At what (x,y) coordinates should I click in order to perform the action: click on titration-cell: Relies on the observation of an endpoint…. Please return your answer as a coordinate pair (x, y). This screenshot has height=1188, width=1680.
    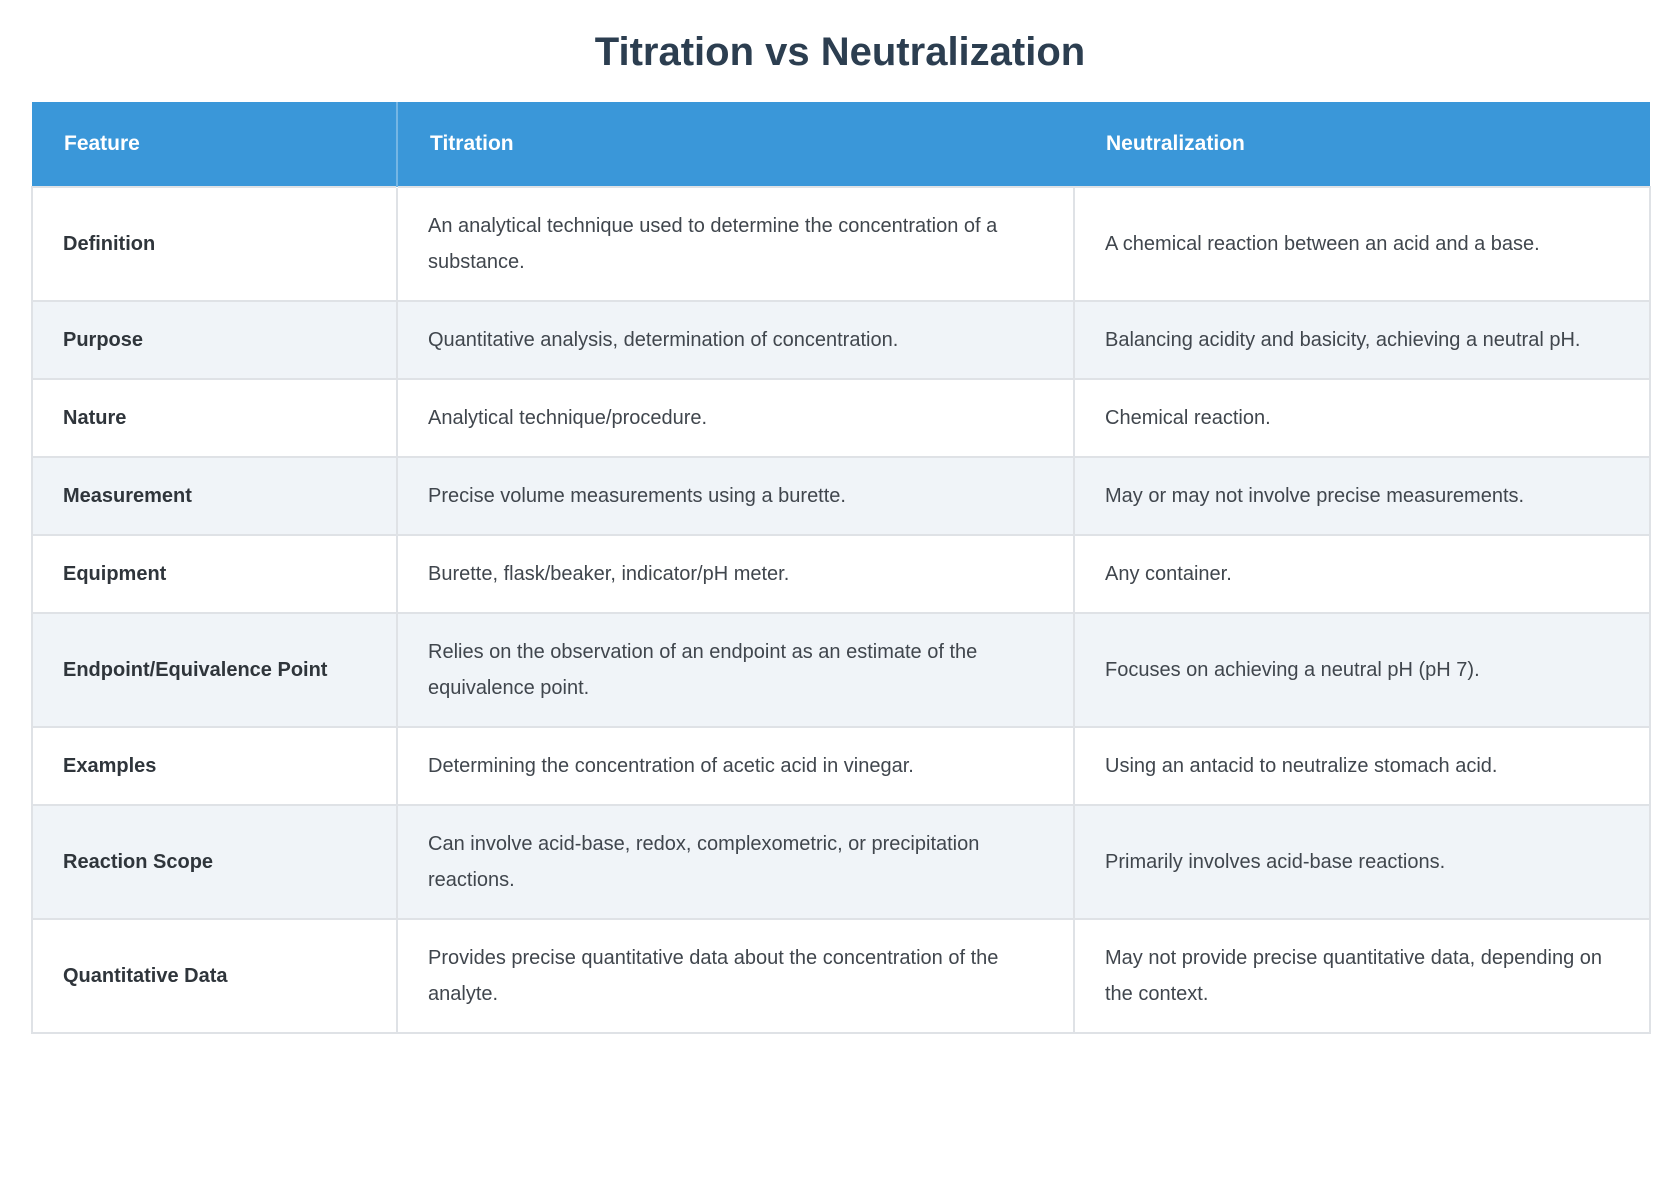
    Looking at the image, I should click on (735, 670).